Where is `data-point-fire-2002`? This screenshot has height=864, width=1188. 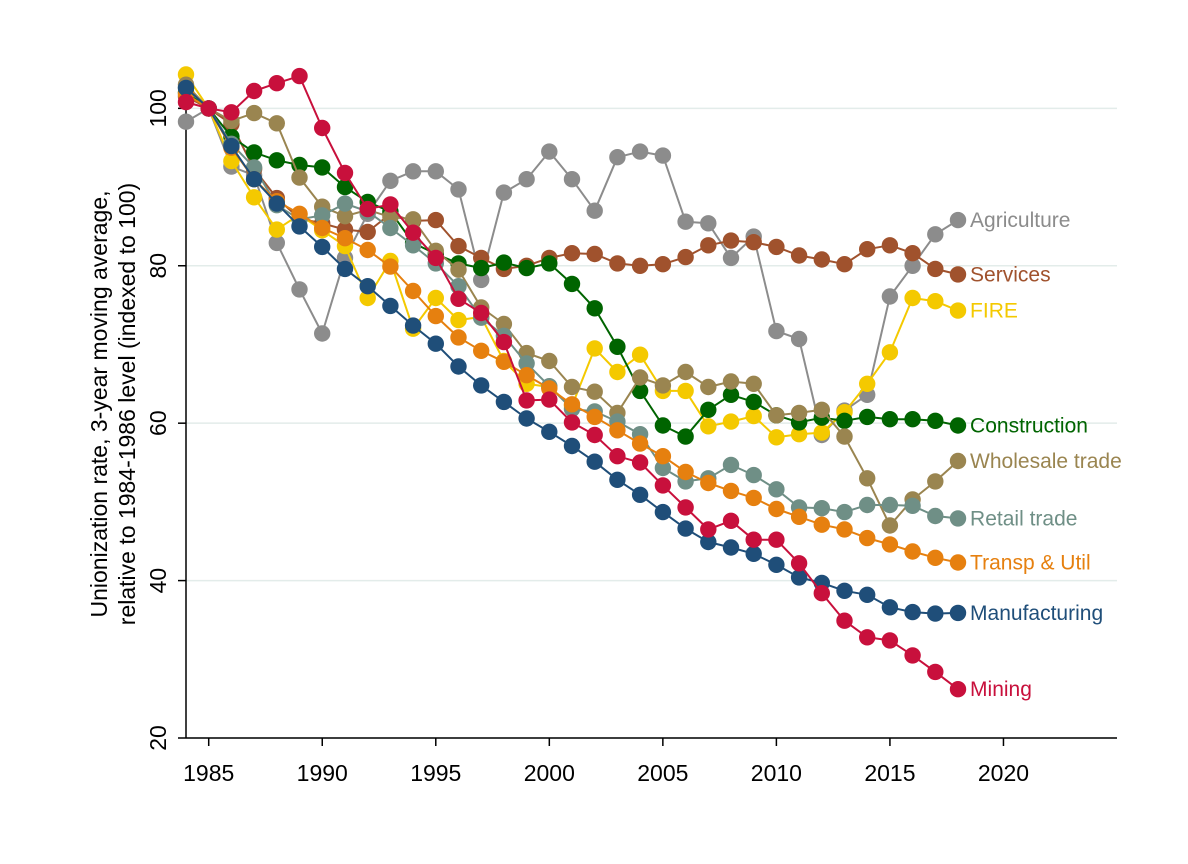 data-point-fire-2002 is located at coordinates (594, 348).